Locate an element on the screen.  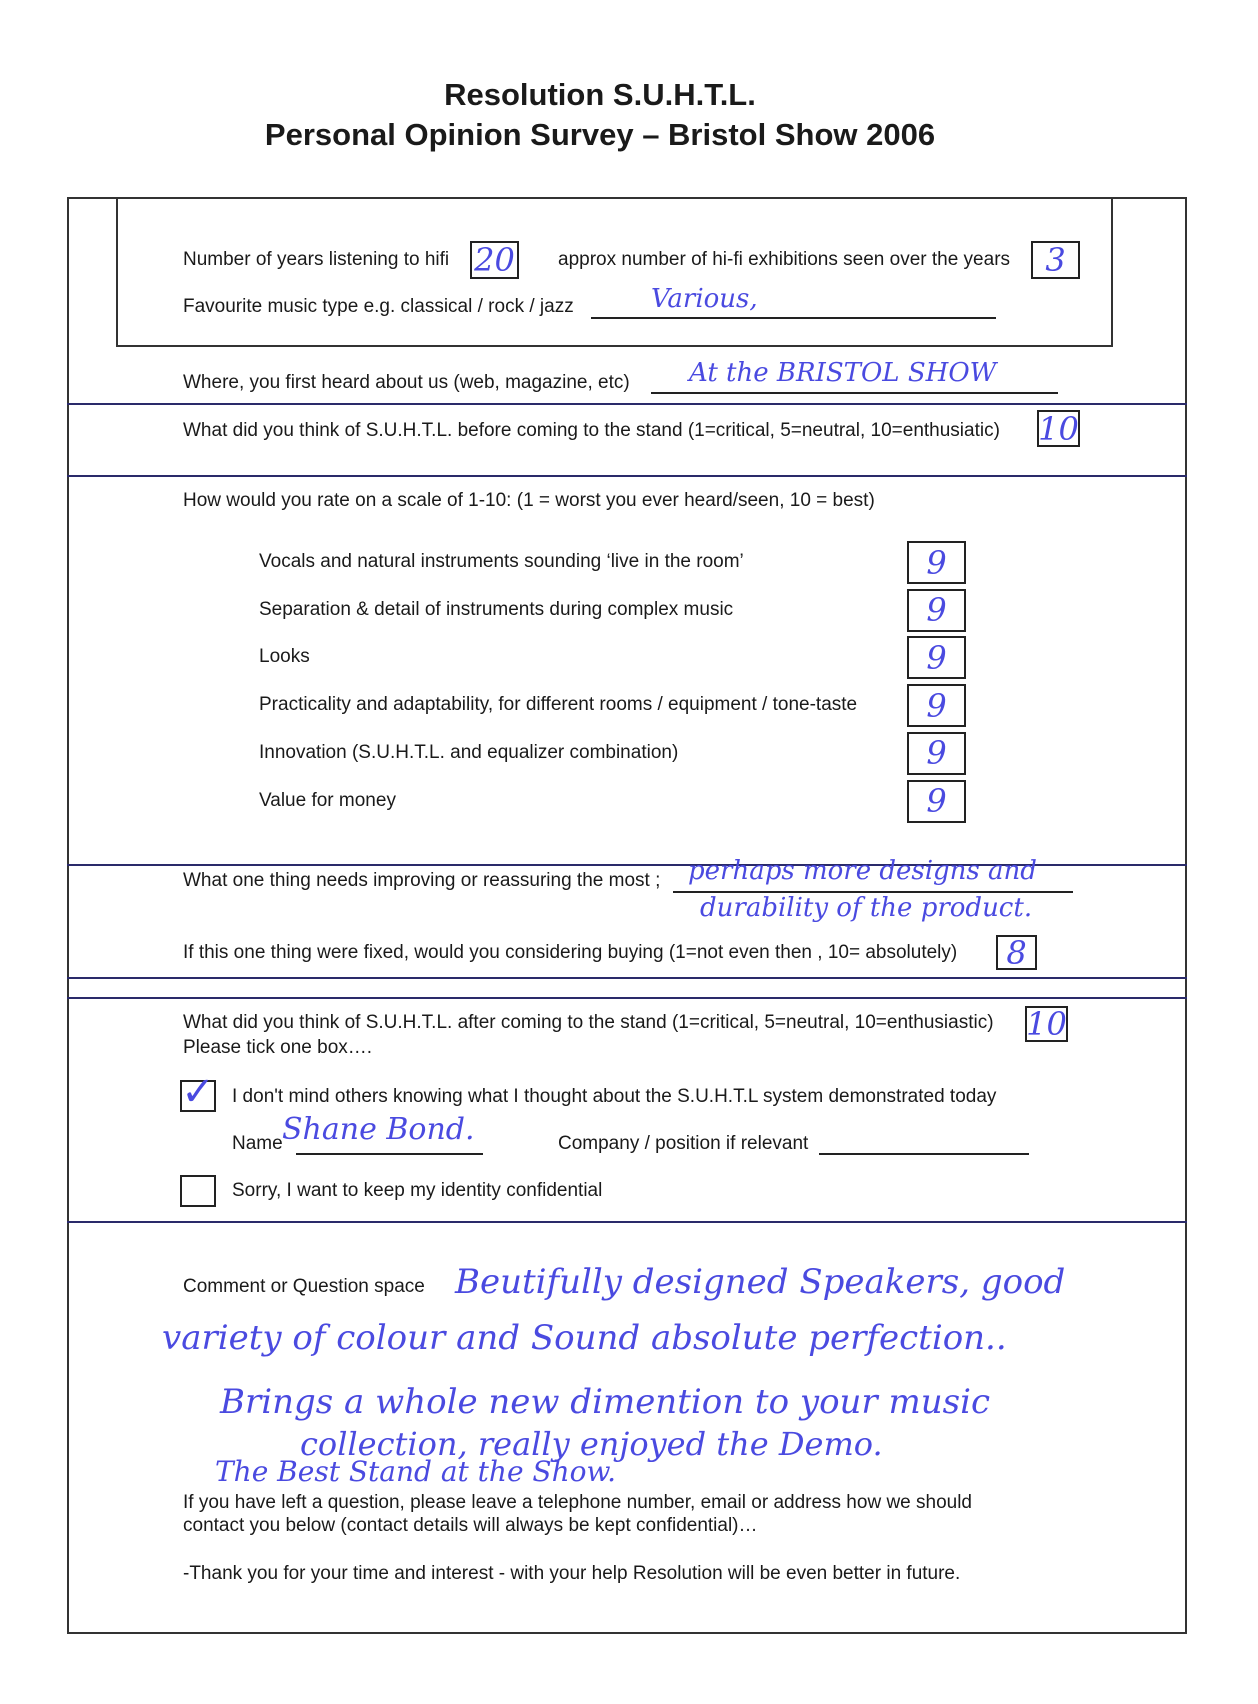
public-checkbox: ✓ is located at coordinates (198, 1092).